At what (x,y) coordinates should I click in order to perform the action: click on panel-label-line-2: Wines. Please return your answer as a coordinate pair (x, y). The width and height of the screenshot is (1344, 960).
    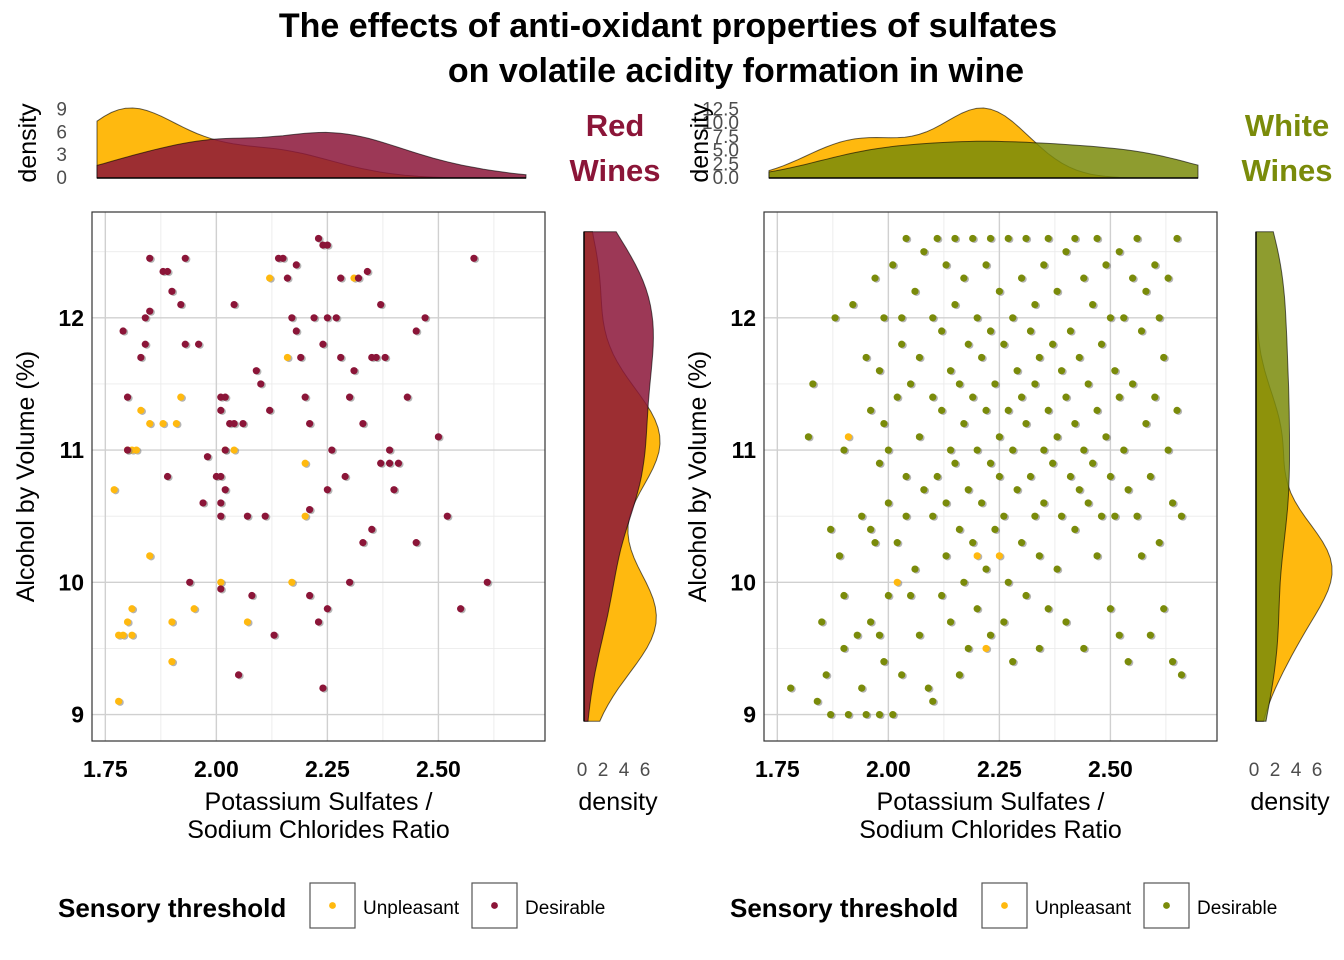
    Looking at the image, I should click on (1286, 170).